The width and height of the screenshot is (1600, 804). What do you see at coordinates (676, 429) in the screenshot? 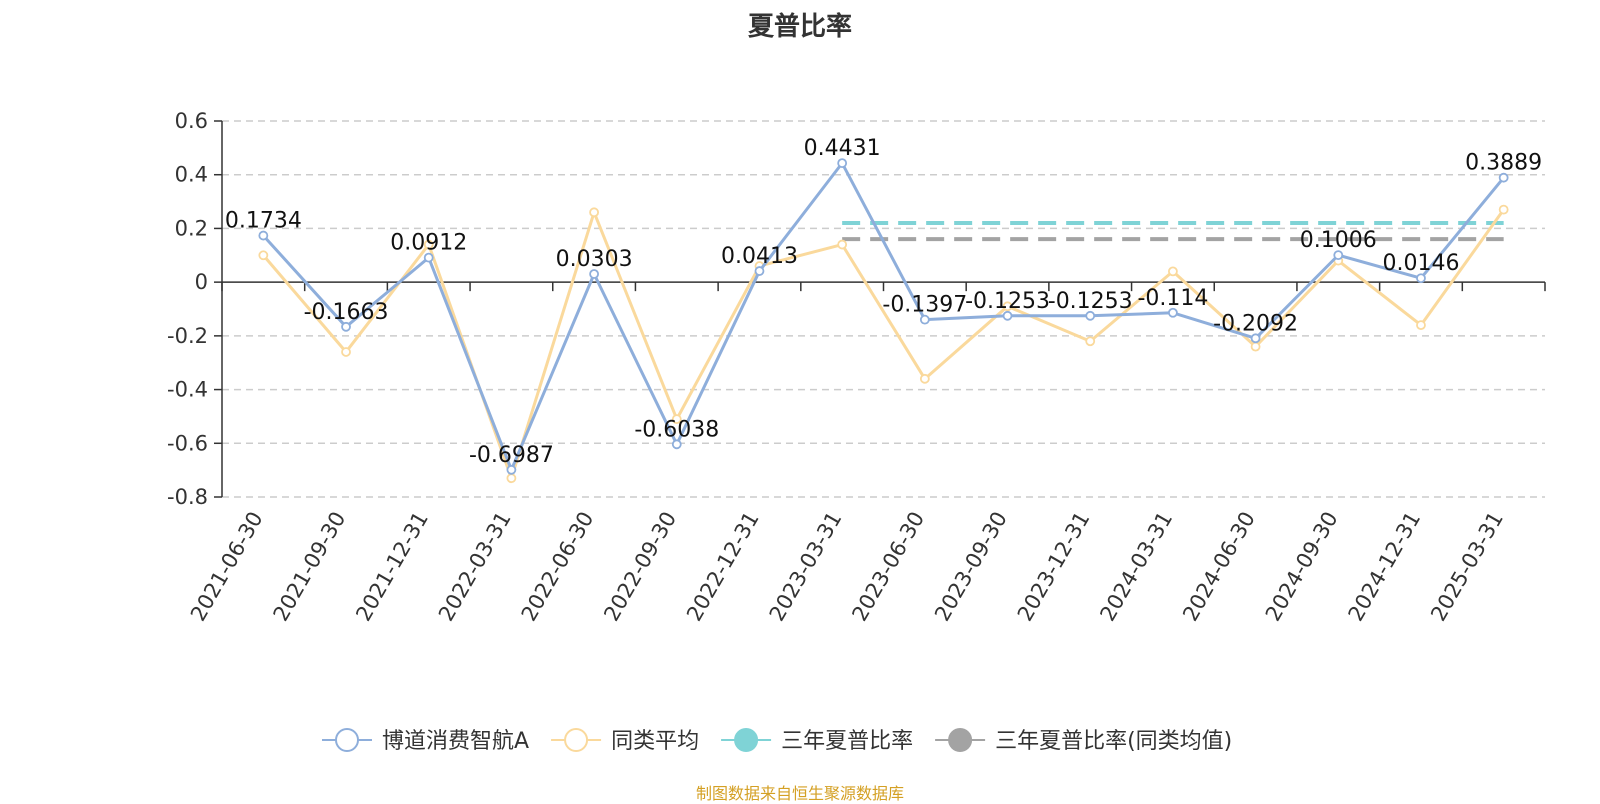
I see `data-label: -0.6038` at bounding box center [676, 429].